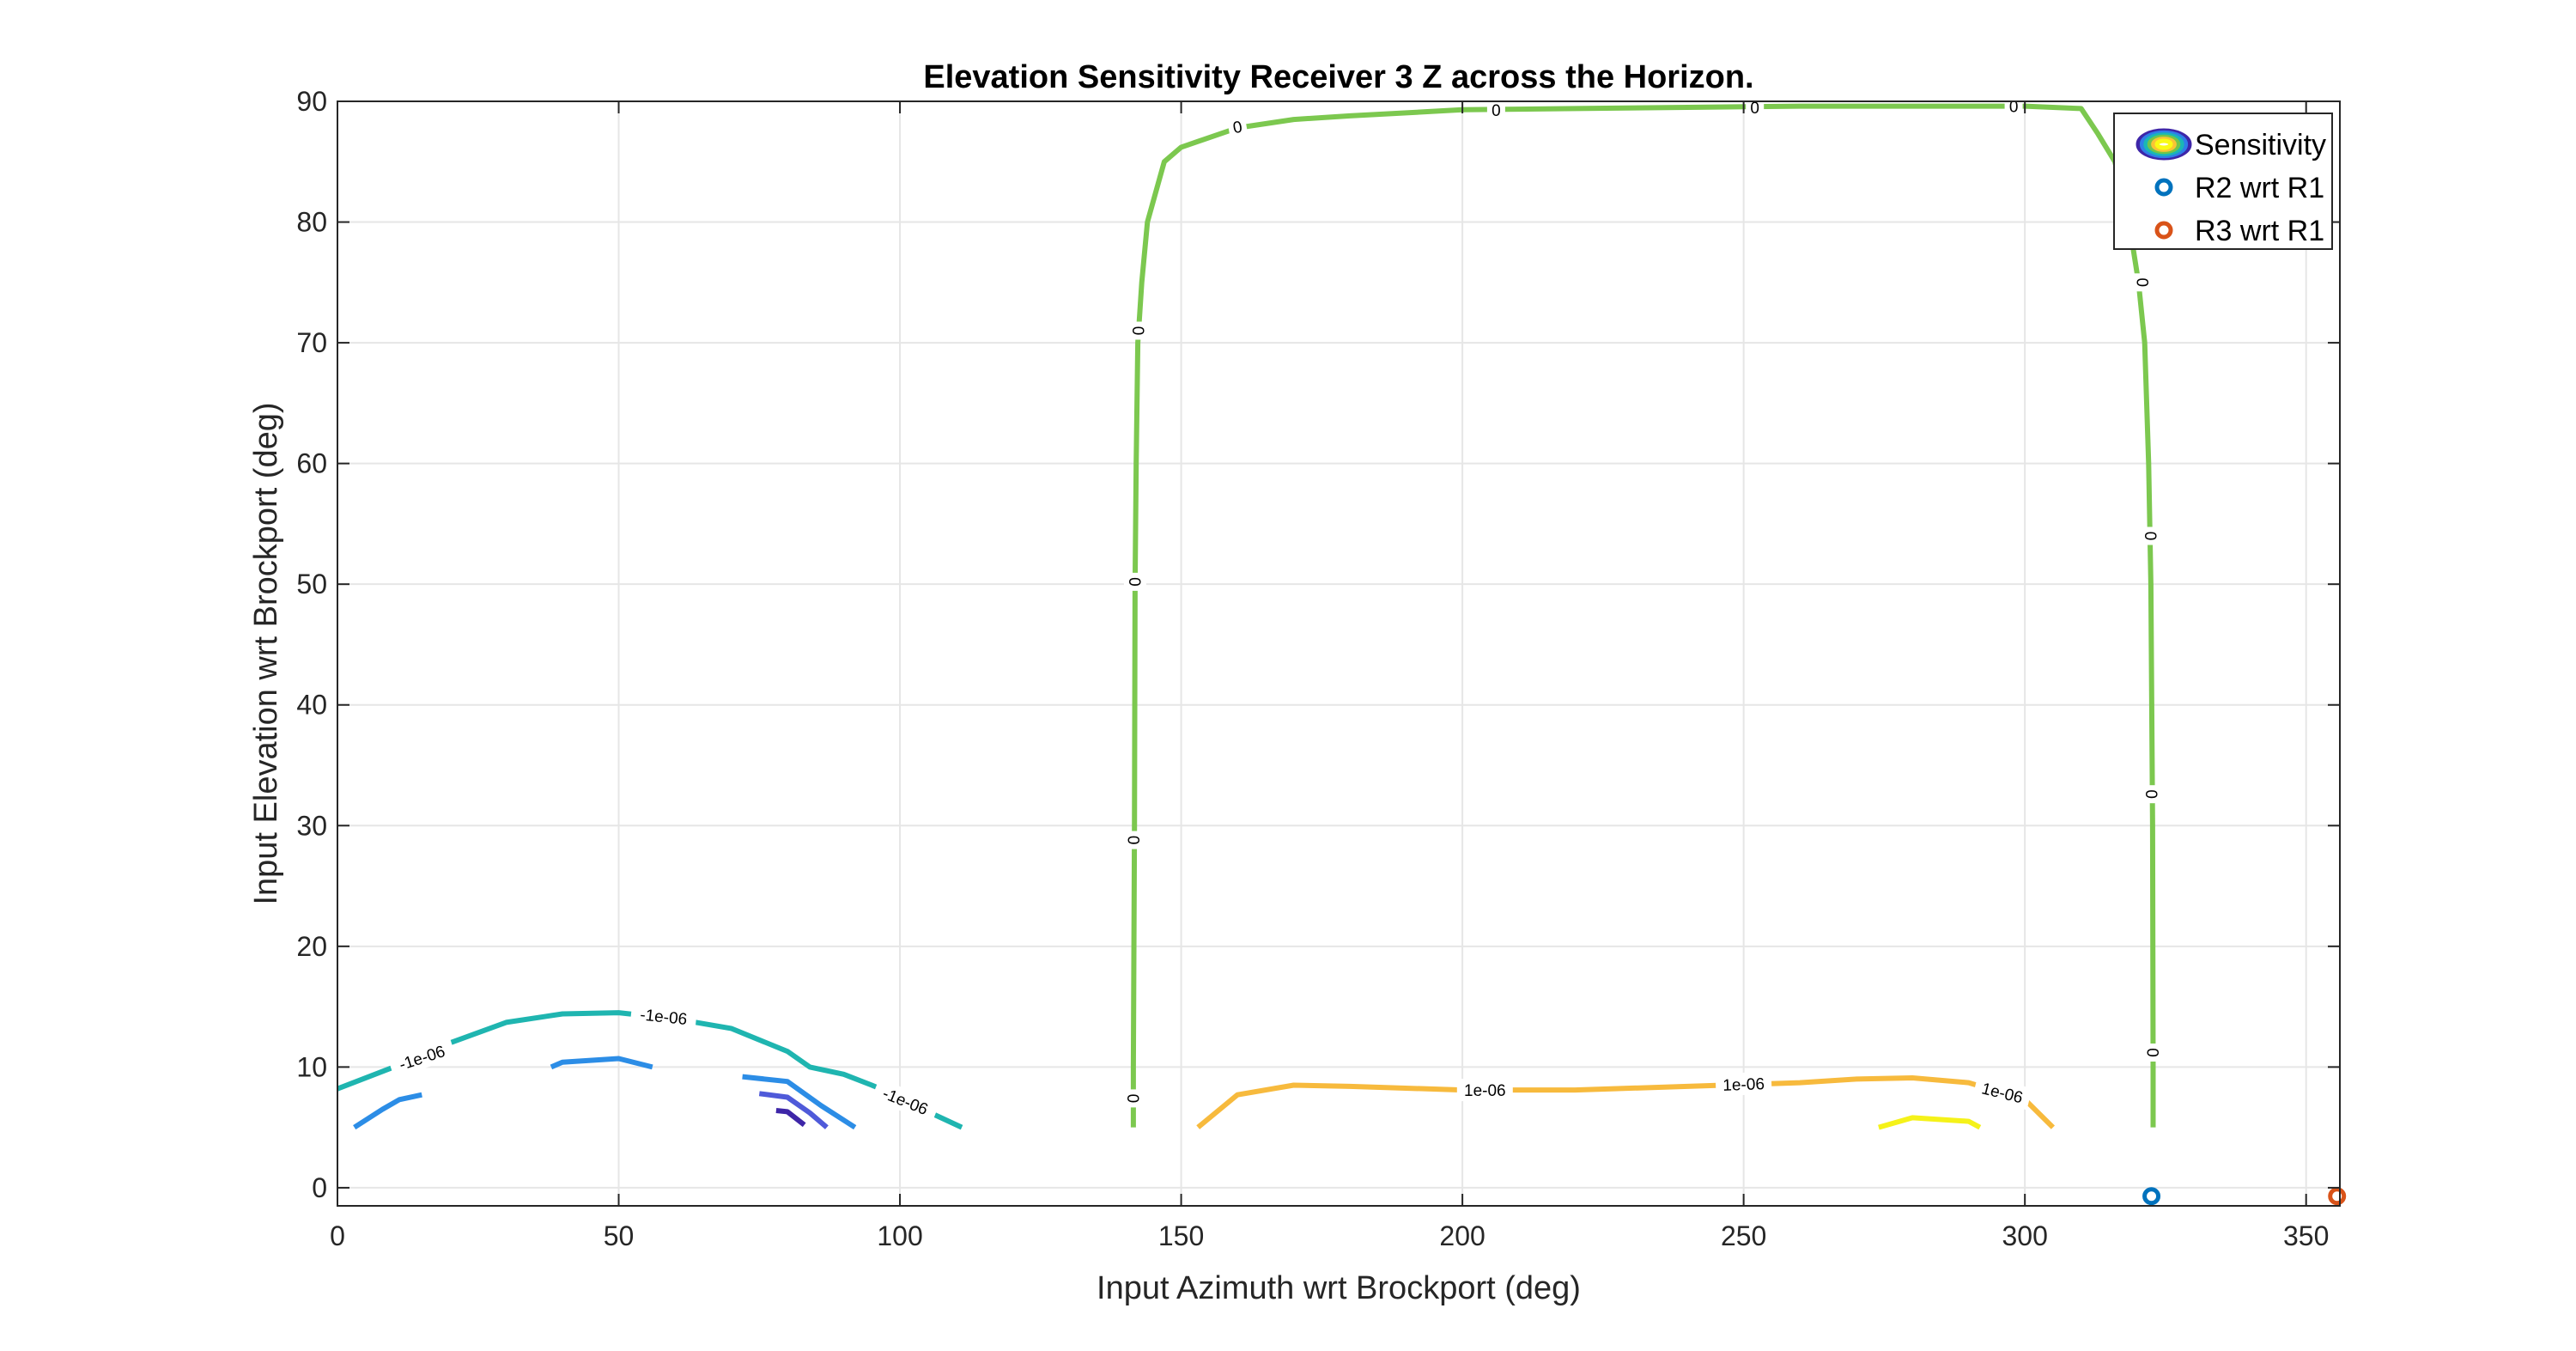  Describe the element at coordinates (312, 101) in the screenshot. I see `y-tick-label: 90` at that location.